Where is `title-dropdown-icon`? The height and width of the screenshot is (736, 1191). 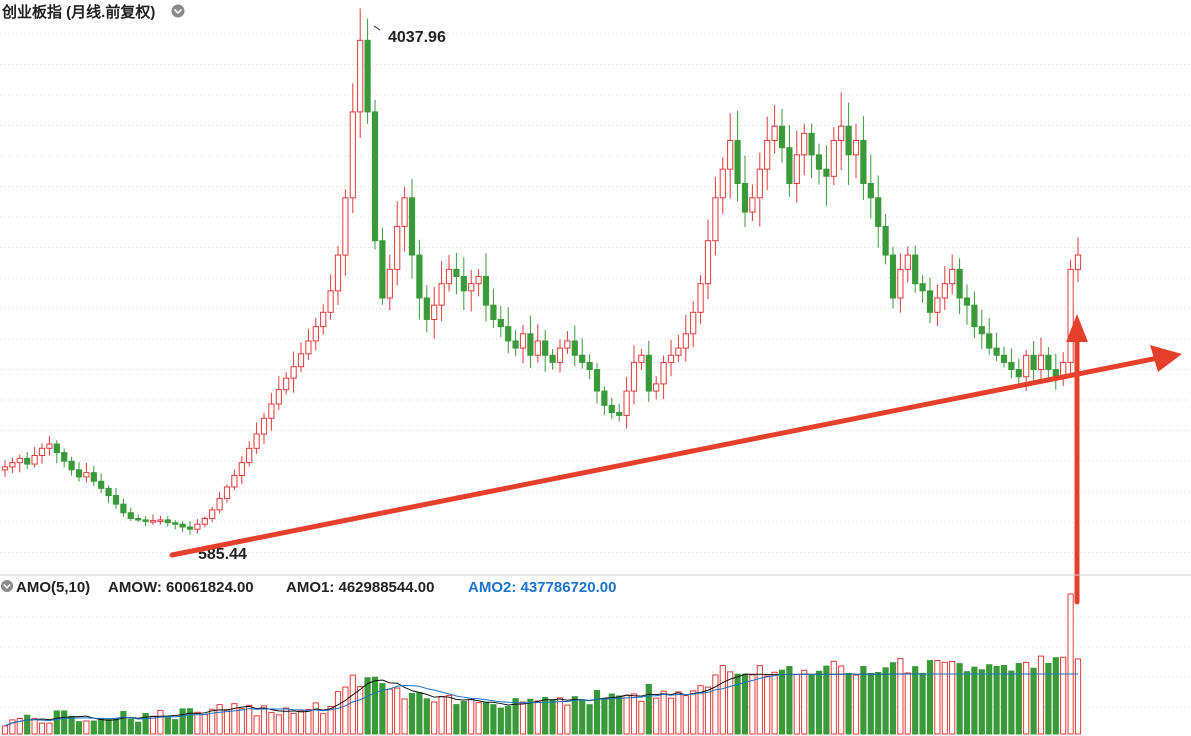
title-dropdown-icon is located at coordinates (178, 11).